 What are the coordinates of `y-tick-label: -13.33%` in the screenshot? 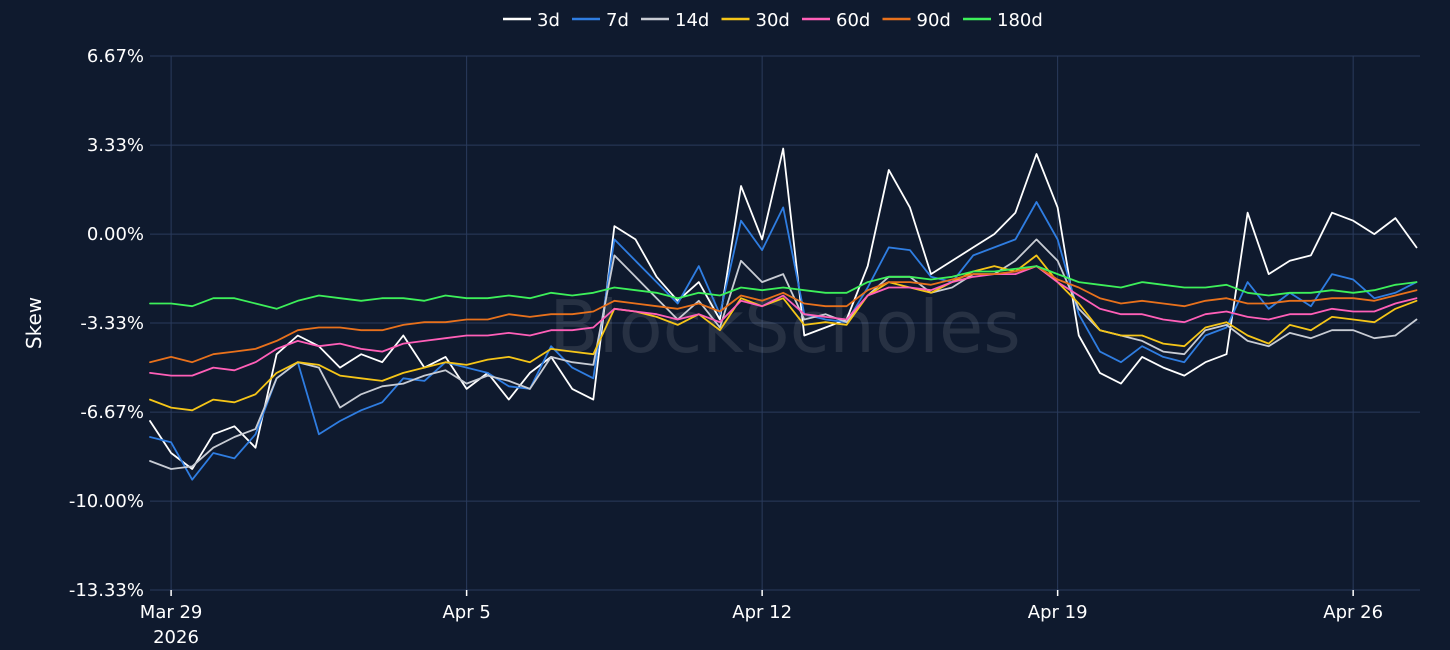 It's located at (106, 590).